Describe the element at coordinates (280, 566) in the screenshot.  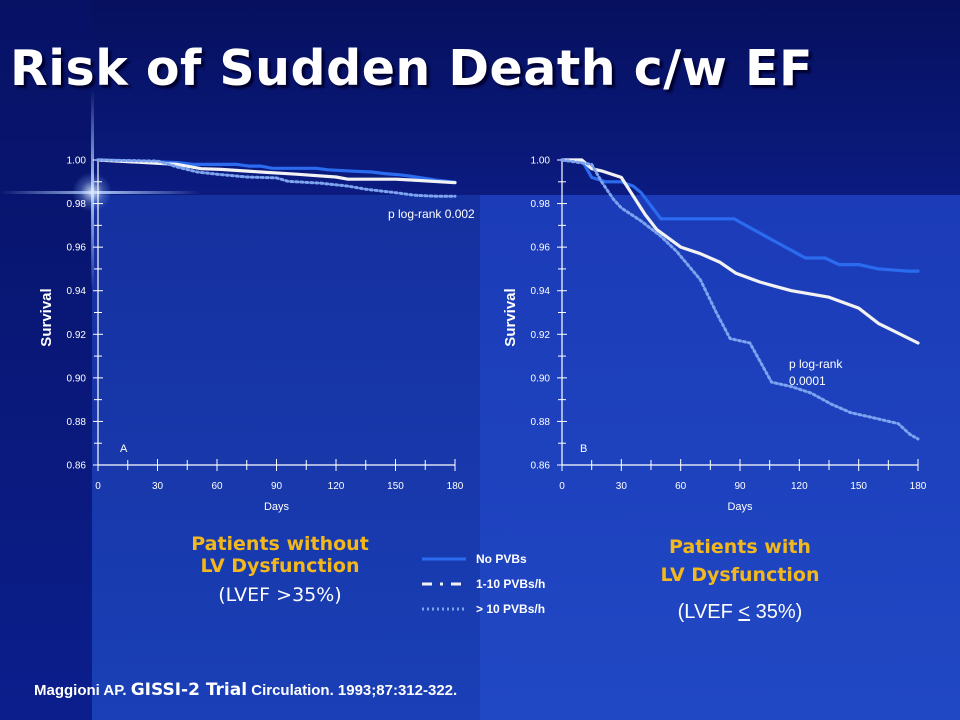
I see `left-caption-line2: LV Dysfunction` at that location.